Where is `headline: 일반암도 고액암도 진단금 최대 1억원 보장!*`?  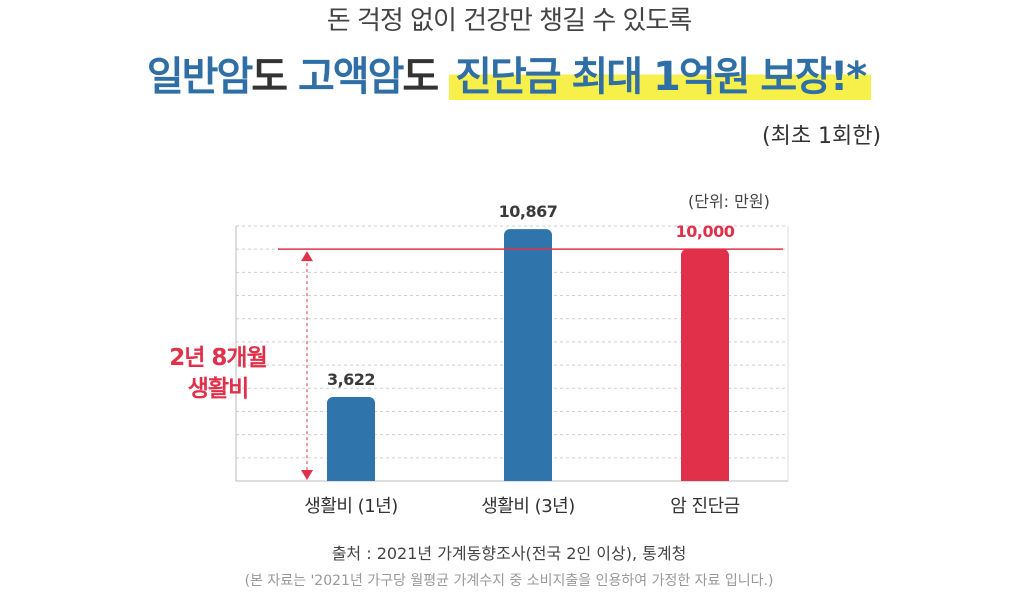 headline: 일반암도 고액암도 진단금 최대 1억원 보장!* is located at coordinates (509, 73).